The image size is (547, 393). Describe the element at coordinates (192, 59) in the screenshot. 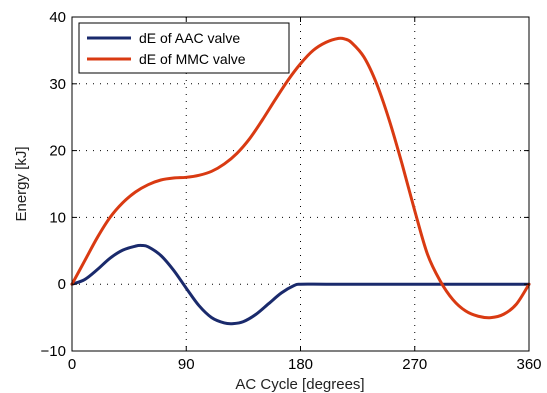

I see `legend-label: dE of MMC valve` at that location.